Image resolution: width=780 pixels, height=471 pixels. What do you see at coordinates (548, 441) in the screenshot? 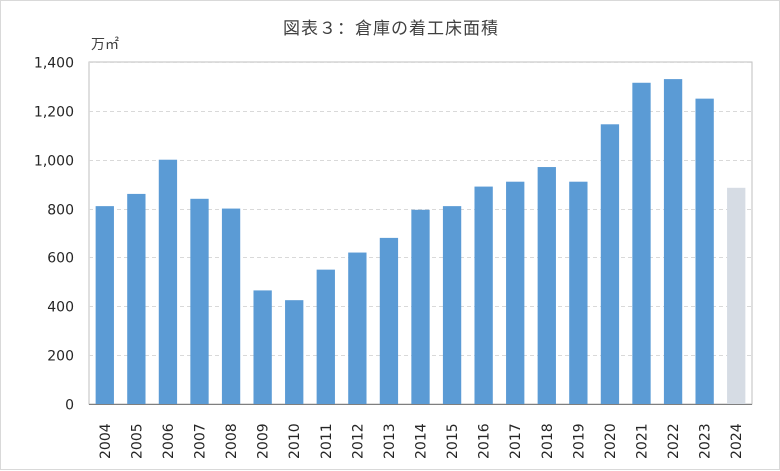
I see `x-tick-label: 2018` at bounding box center [548, 441].